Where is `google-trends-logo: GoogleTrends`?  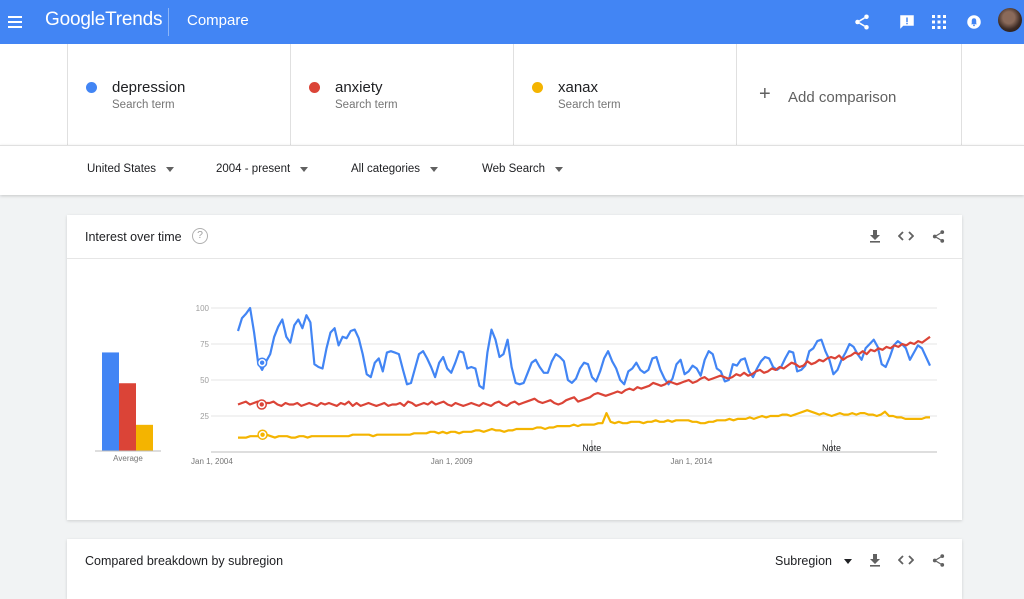 google-trends-logo: GoogleTrends is located at coordinates (104, 20).